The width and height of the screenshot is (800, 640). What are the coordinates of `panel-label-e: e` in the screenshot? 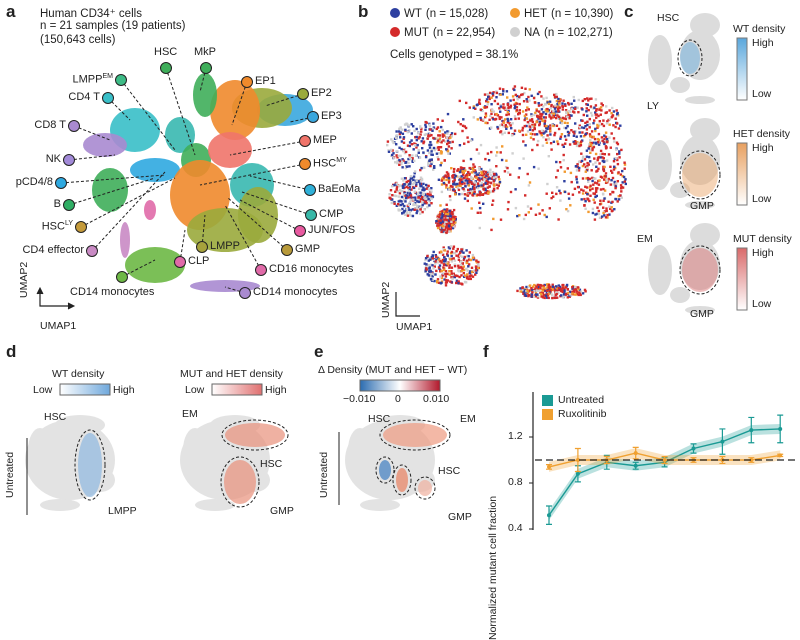 It's located at (319, 351).